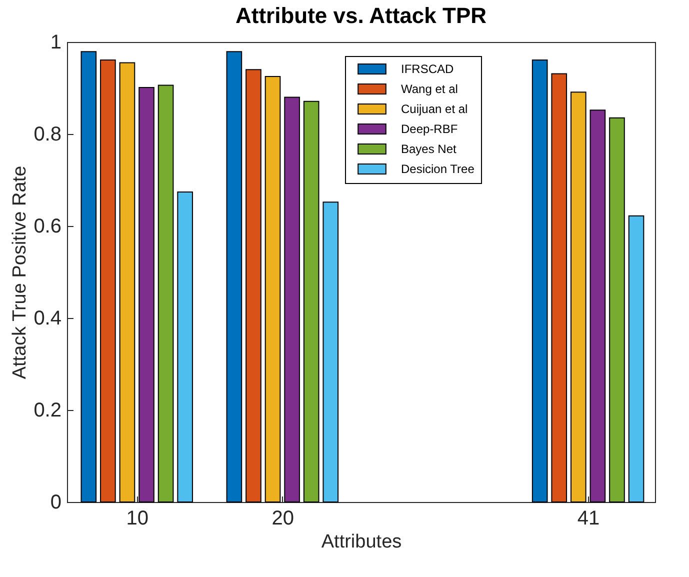  What do you see at coordinates (20, 273) in the screenshot?
I see `y-axis-title: Attack True Positive Rate` at bounding box center [20, 273].